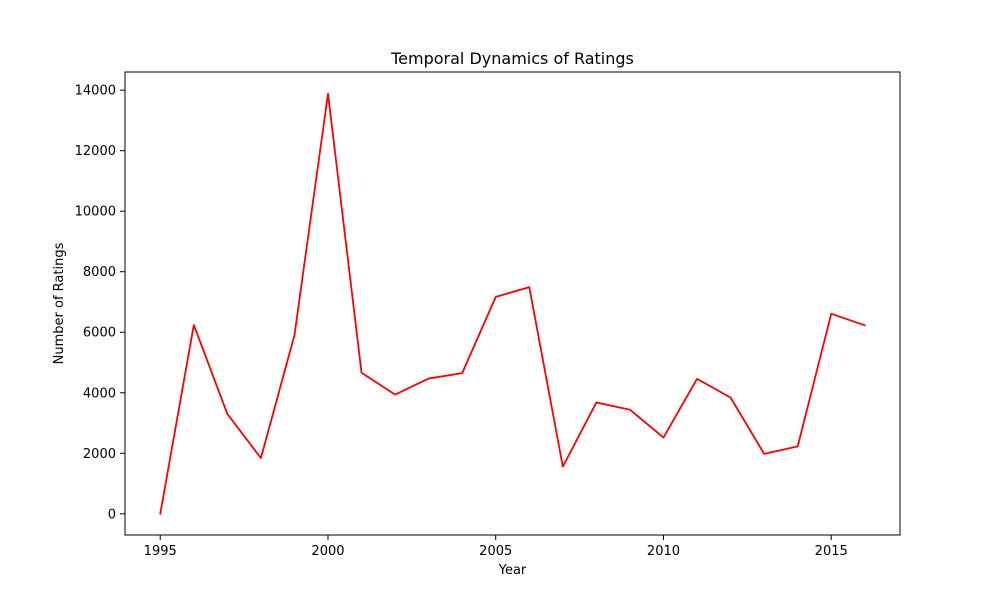 This screenshot has width=1000, height=600. Describe the element at coordinates (95, 212) in the screenshot. I see `y-tick-label: 10000` at that location.